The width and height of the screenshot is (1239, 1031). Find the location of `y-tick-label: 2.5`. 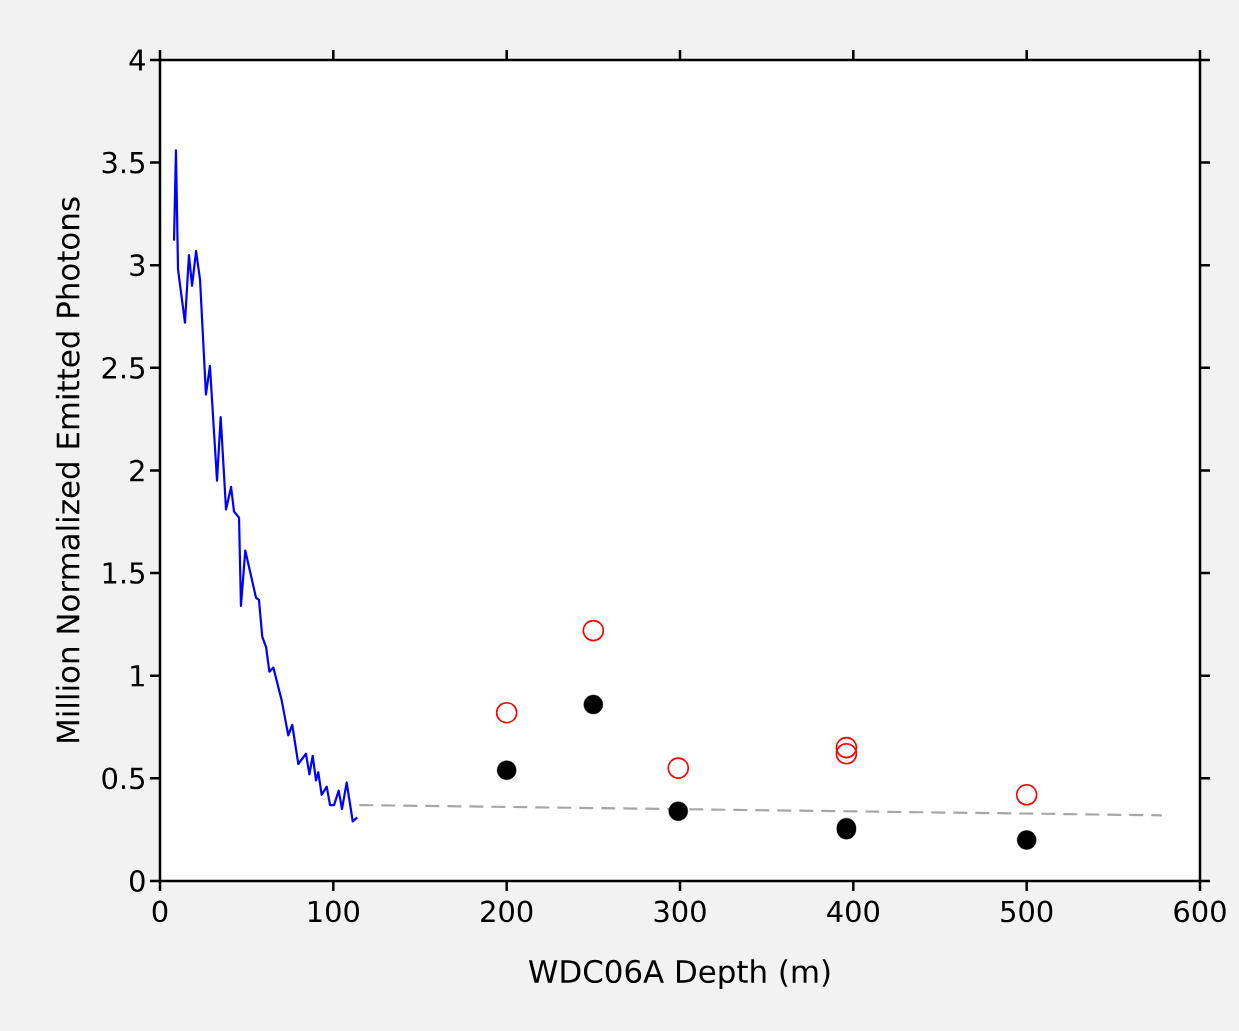

y-tick-label: 2.5 is located at coordinates (123, 367).